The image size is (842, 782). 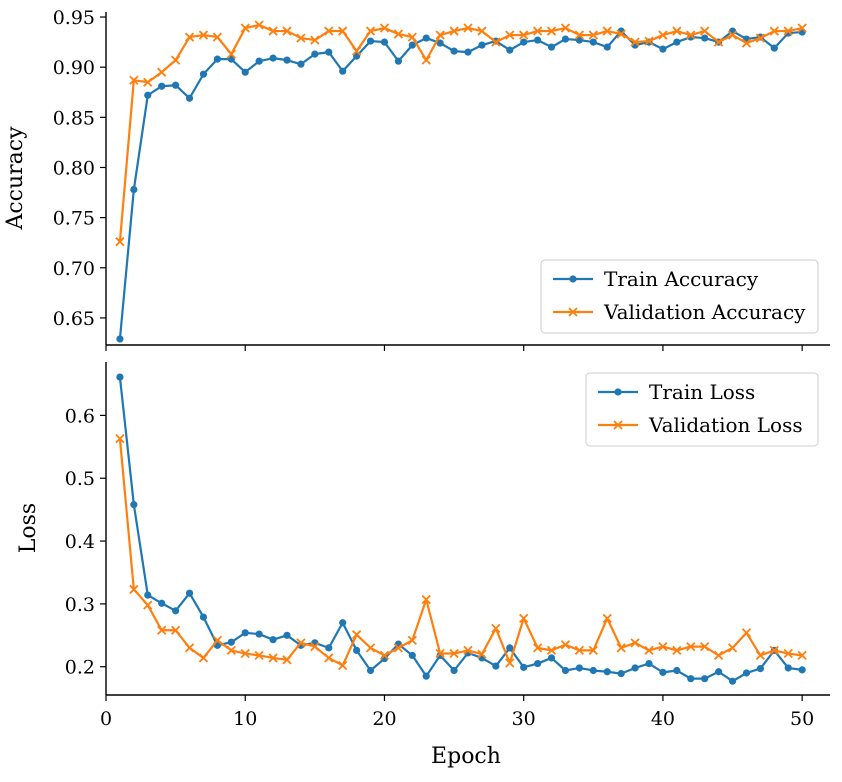 I want to click on y-tick-label: 0.3, so click(x=80, y=605).